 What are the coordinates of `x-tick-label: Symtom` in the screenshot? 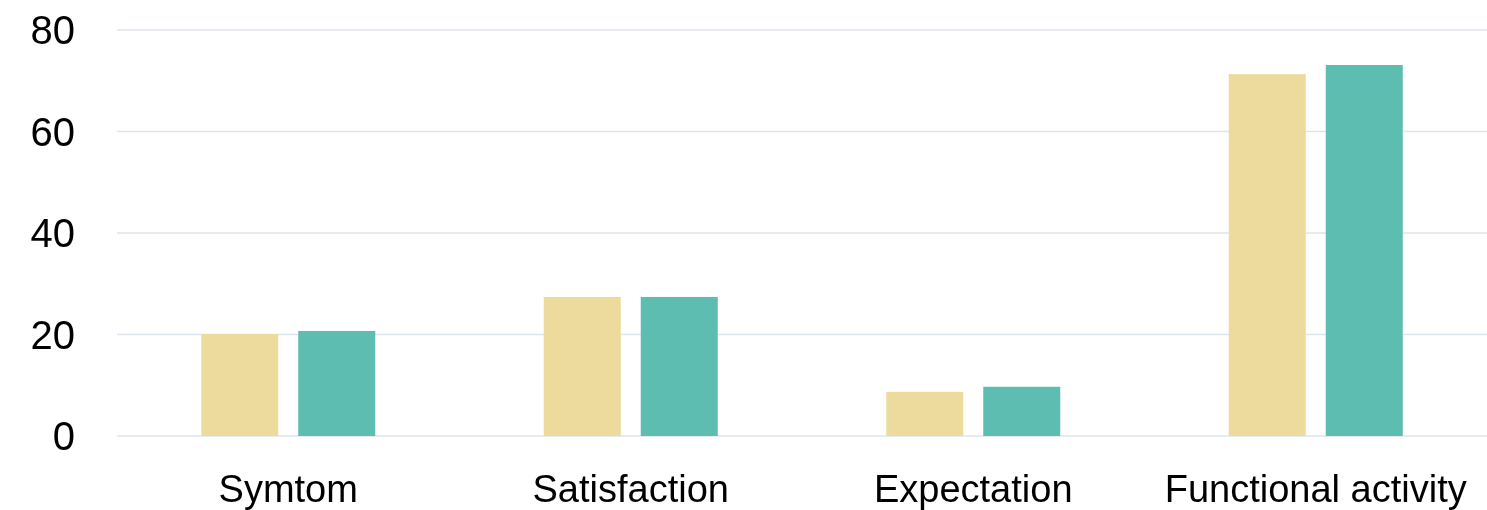 It's located at (288, 489).